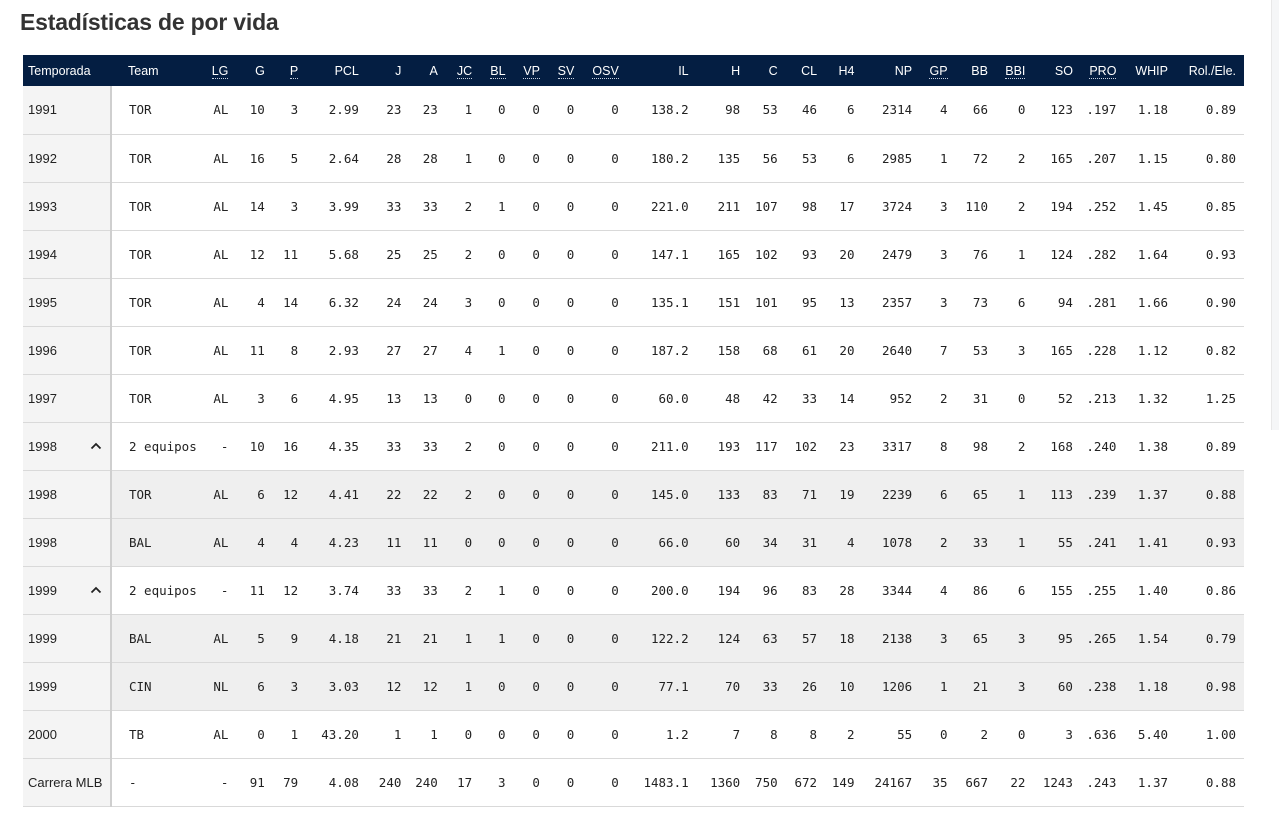  Describe the element at coordinates (336, 494) in the screenshot. I see `cell-pcl: 4.41` at that location.